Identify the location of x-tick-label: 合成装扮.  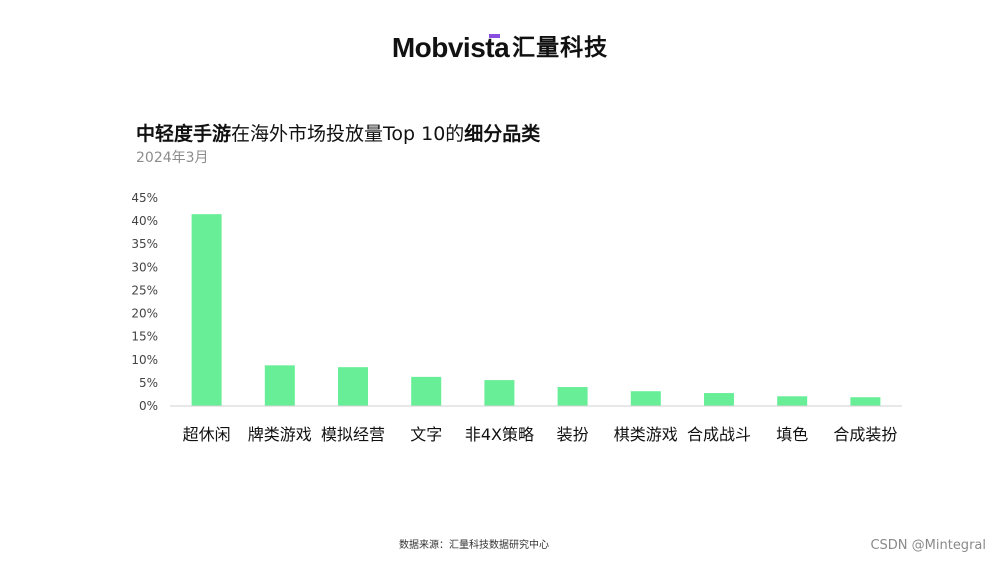
(865, 434).